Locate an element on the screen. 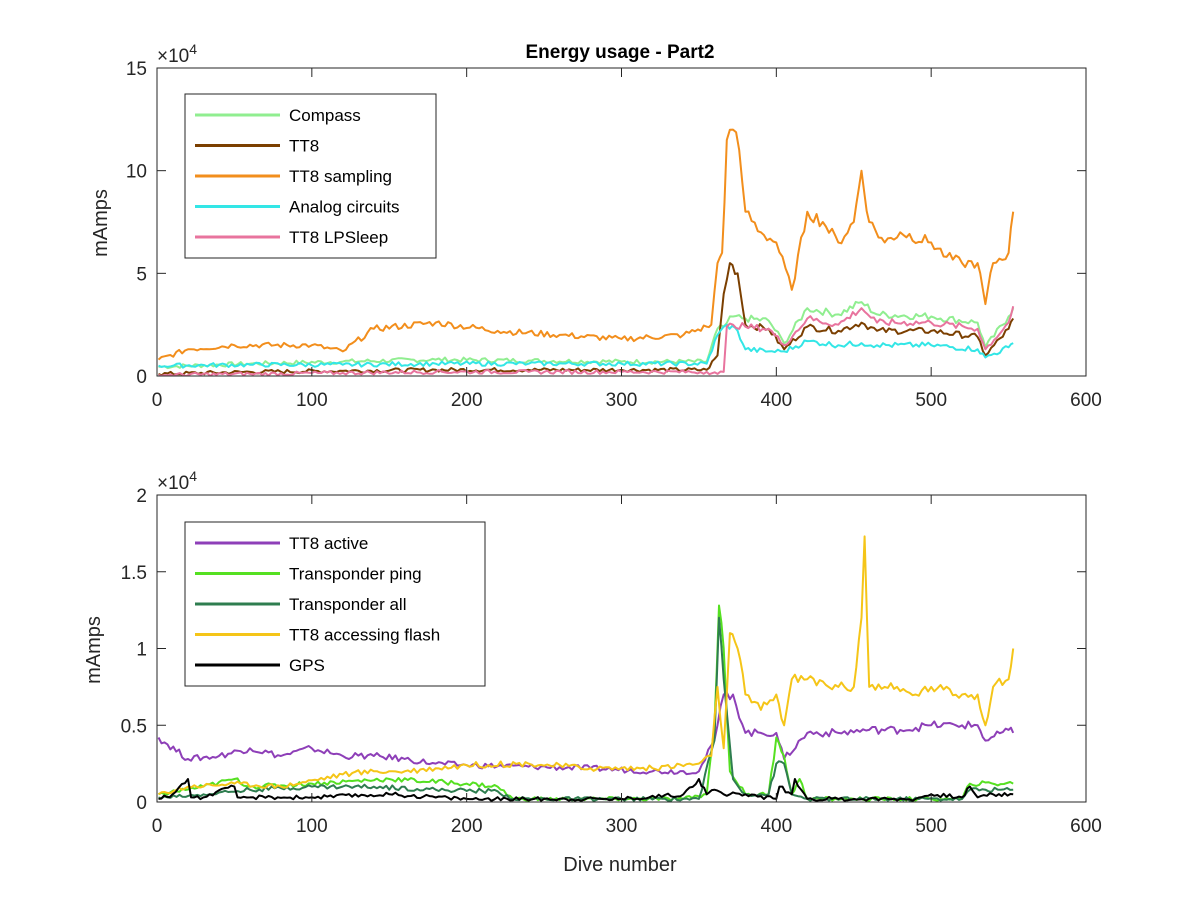 This screenshot has width=1200, height=905. legend-label: TT8 active is located at coordinates (328, 543).